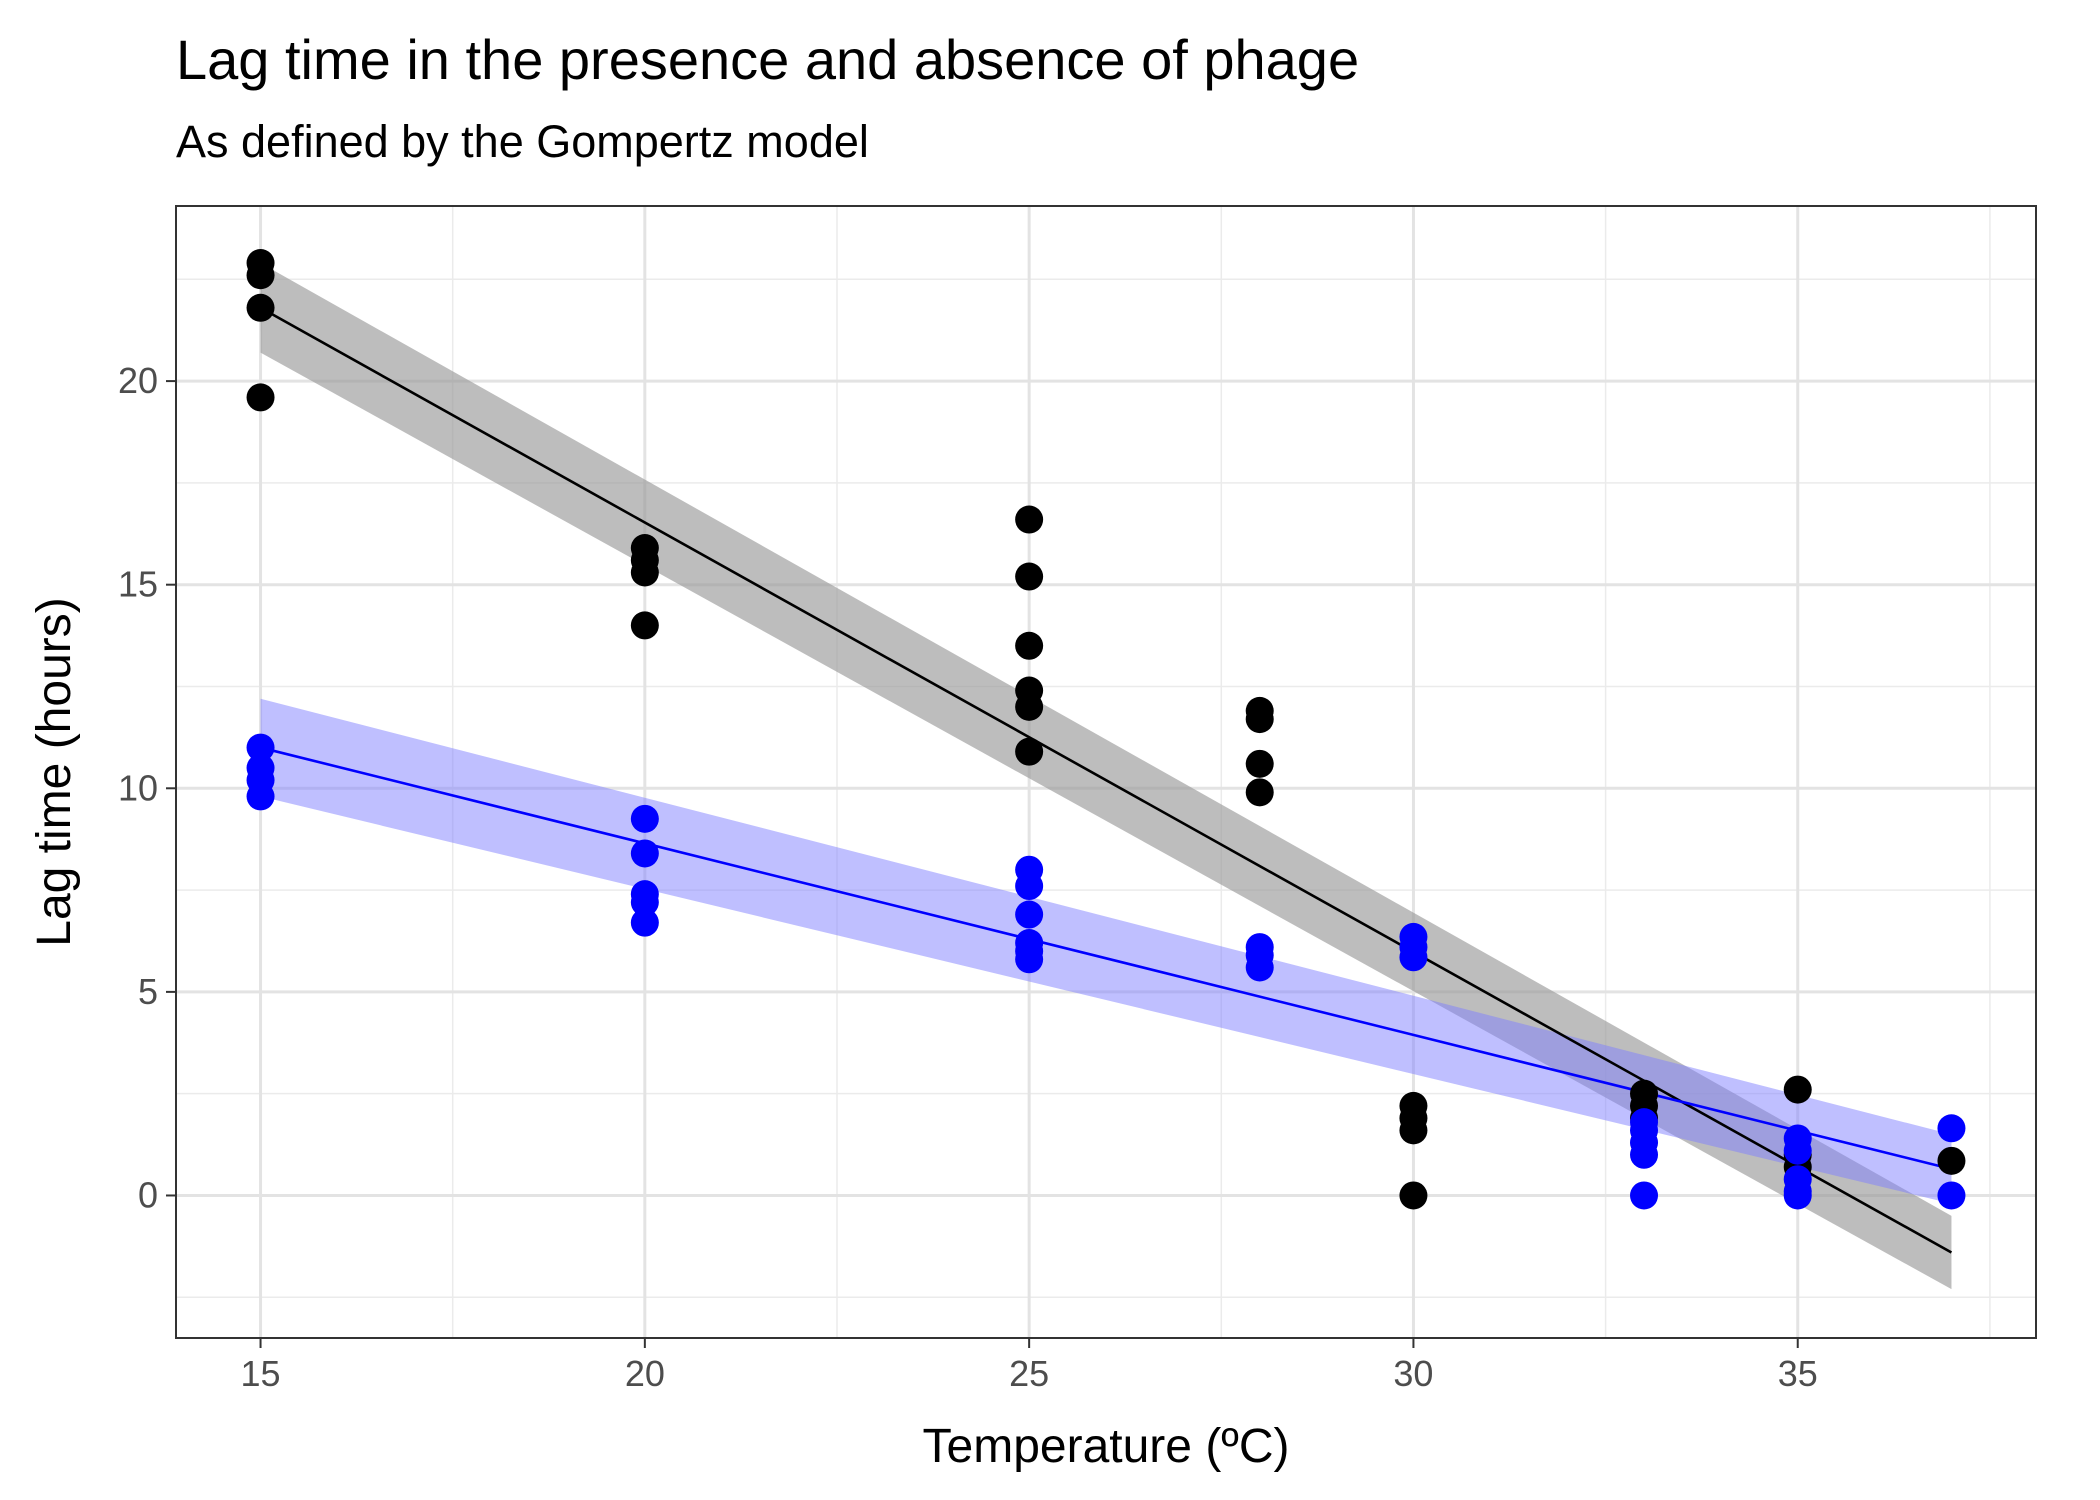 The image size is (2100, 1500). I want to click on y-axis-title: Lag time (hours), so click(54, 771).